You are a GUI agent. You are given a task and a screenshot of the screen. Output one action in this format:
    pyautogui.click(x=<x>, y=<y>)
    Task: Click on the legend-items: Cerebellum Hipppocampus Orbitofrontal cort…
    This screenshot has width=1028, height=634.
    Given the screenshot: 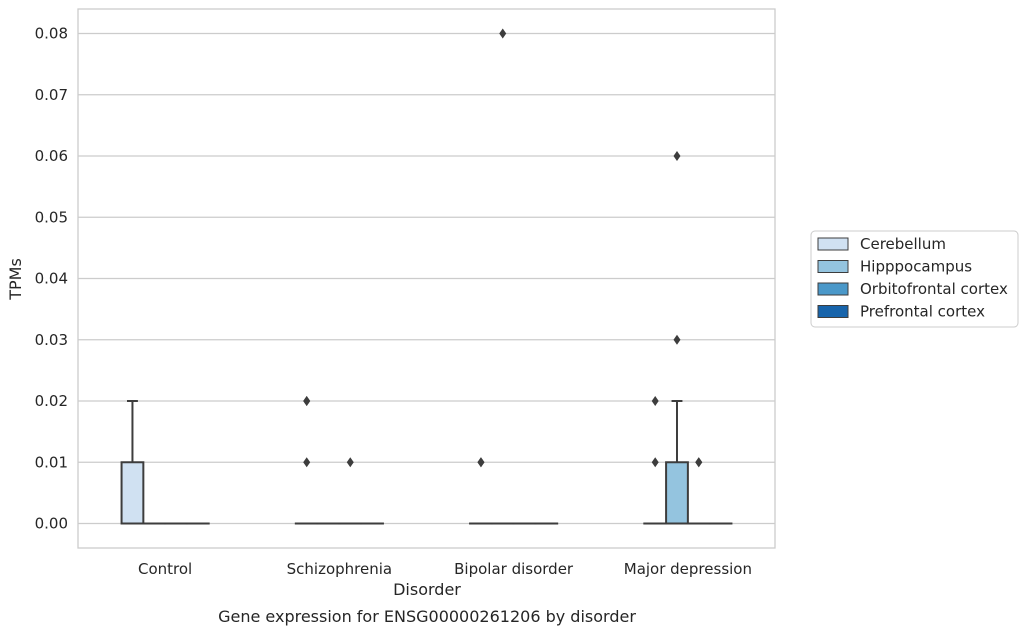 What is the action you would take?
    pyautogui.click(x=912, y=278)
    